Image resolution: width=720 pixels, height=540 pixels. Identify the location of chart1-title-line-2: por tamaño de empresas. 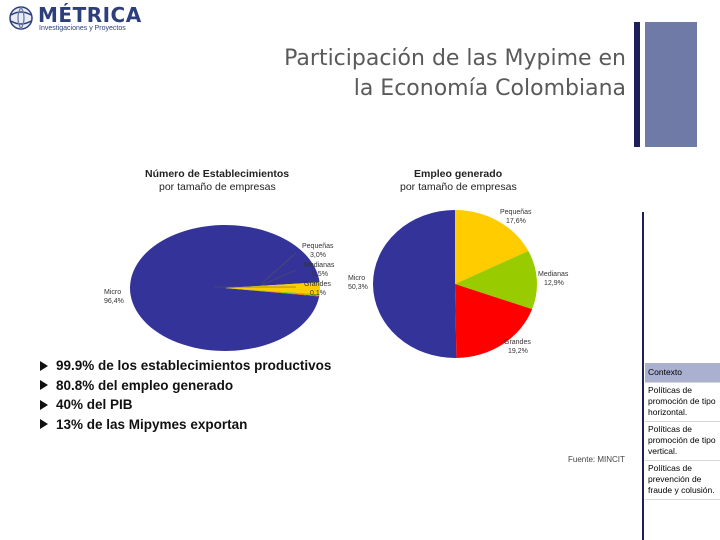
(217, 187).